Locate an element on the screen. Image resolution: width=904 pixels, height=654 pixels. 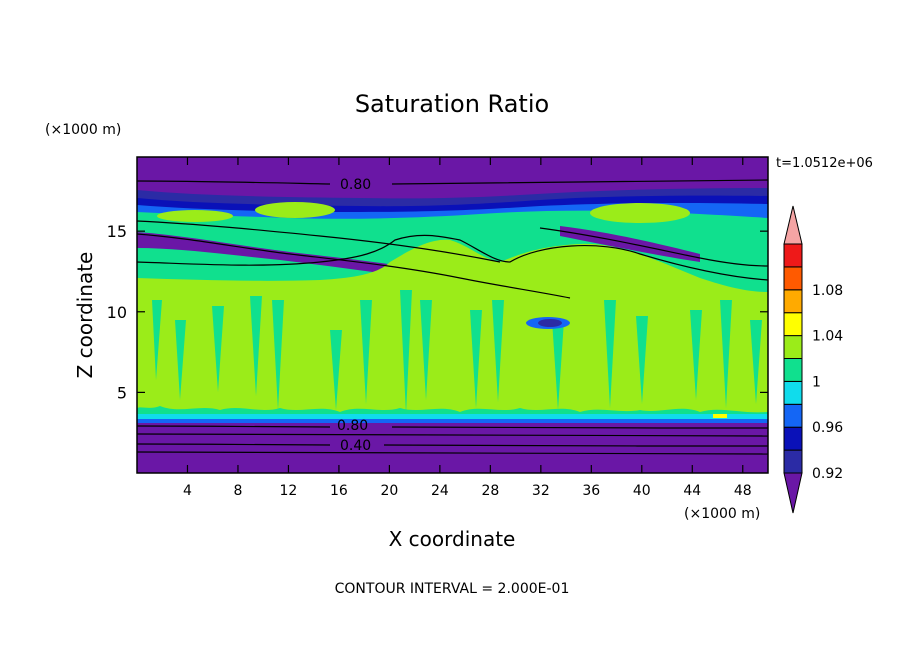
contour-interval-label: CONTOUR INTERVAL = 2.000E-01 is located at coordinates (452, 589).